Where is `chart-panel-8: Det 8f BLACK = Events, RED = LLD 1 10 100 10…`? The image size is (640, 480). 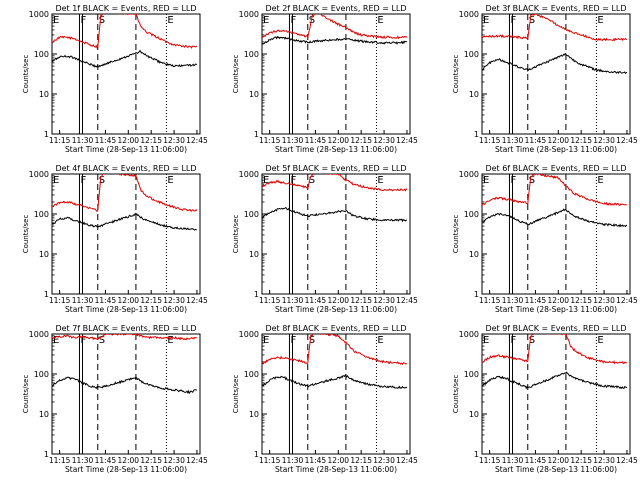
chart-panel-8: Det 8f BLACK = Events, RED = LLD 1 10 100 10… is located at coordinates (325, 399).